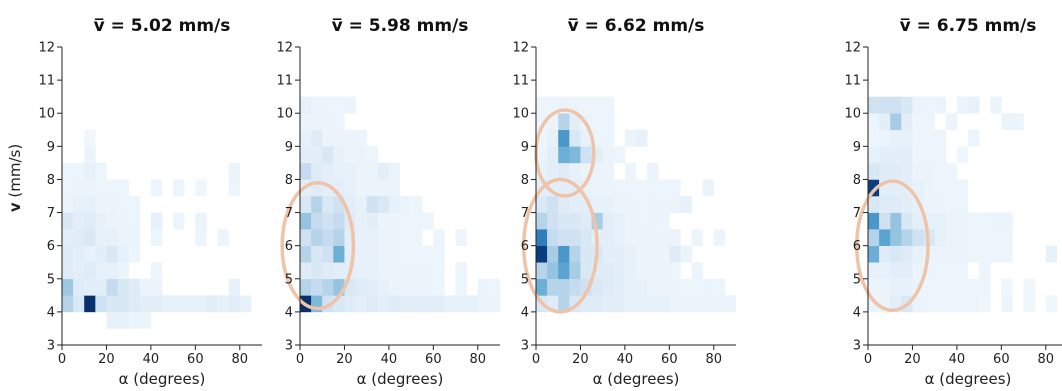 The width and height of the screenshot is (1062, 391). I want to click on y-tick-label: 10, so click(284, 114).